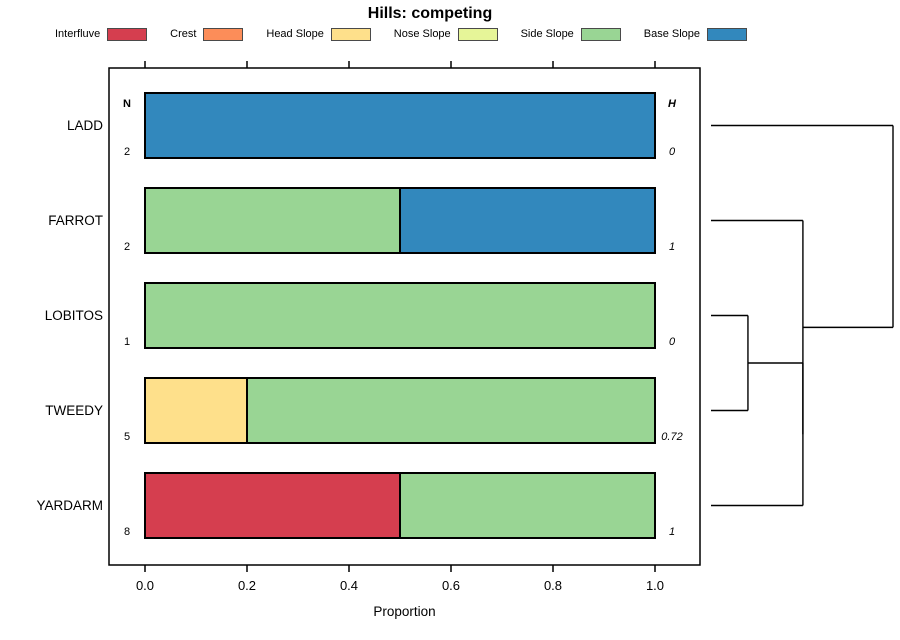 The width and height of the screenshot is (900, 640). Describe the element at coordinates (671, 34) in the screenshot. I see `legend-label: Base Slope` at that location.